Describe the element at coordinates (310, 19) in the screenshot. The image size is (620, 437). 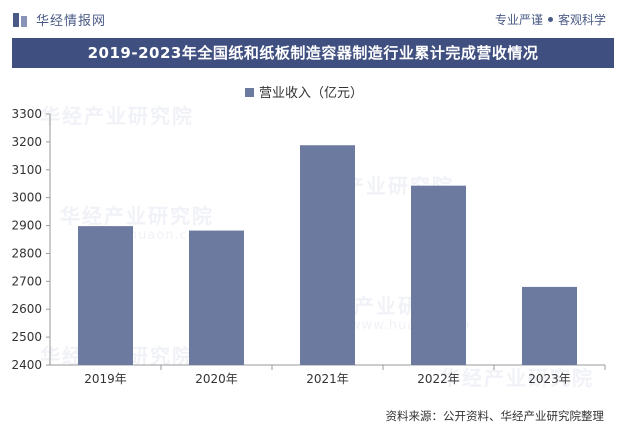
I see `top-bar: 华经情报网 专业严谨 客观科学` at that location.